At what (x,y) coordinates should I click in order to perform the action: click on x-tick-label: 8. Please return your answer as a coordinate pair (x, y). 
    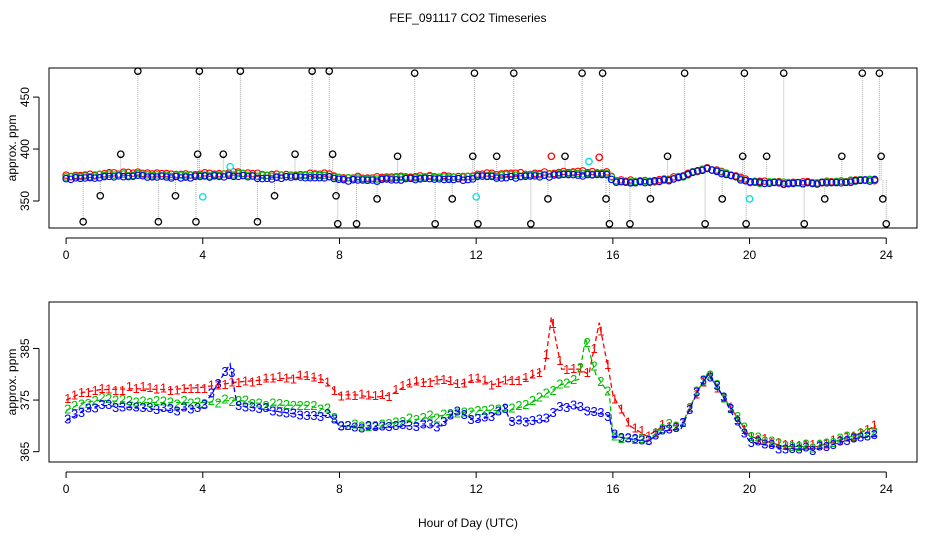
    Looking at the image, I should click on (339, 255).